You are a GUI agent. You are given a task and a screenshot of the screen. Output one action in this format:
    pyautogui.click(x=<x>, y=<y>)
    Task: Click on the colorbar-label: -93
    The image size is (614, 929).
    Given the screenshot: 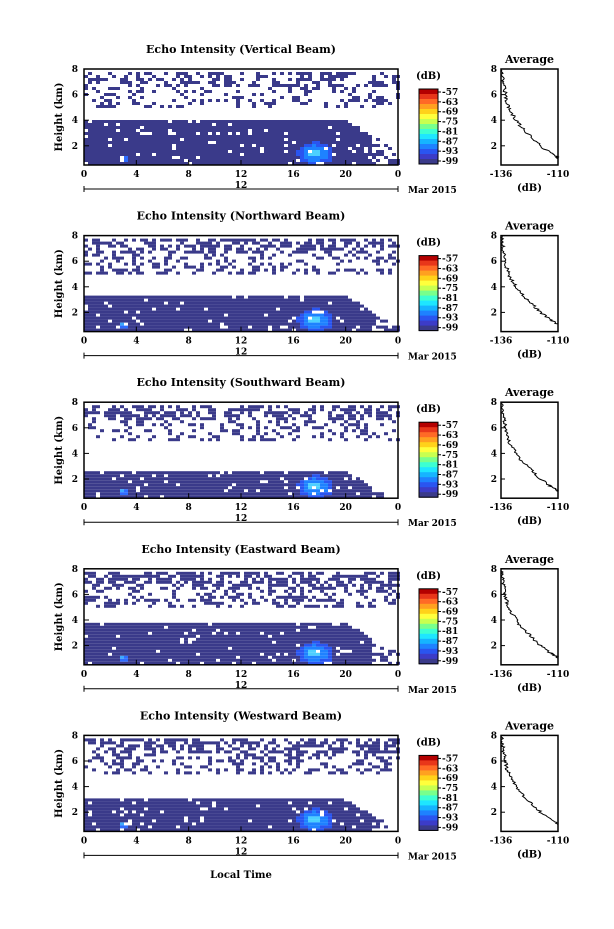 What is the action you would take?
    pyautogui.click(x=450, y=152)
    